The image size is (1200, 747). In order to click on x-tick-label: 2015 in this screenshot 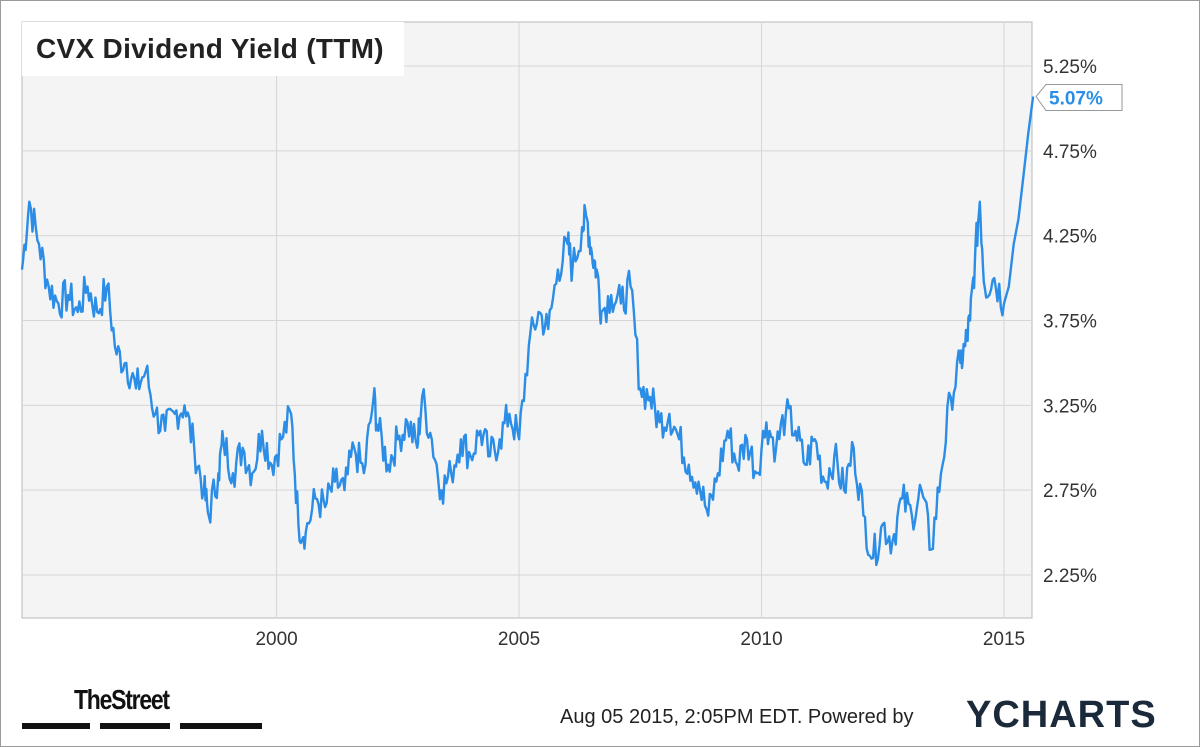, I will do `click(1004, 639)`.